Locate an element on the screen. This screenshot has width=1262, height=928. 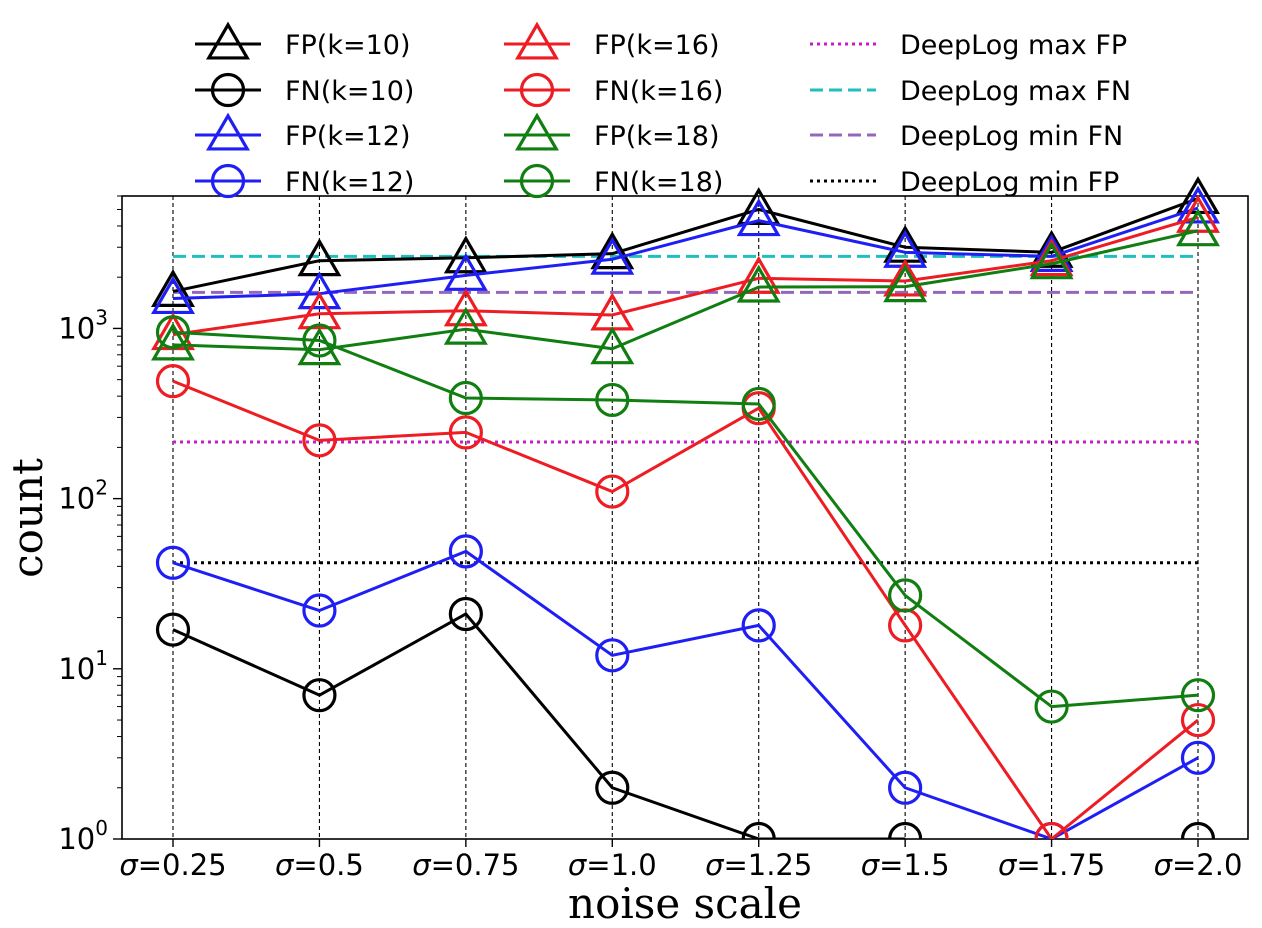
legend-entry: DeepLog max FP is located at coordinates (968, 45).